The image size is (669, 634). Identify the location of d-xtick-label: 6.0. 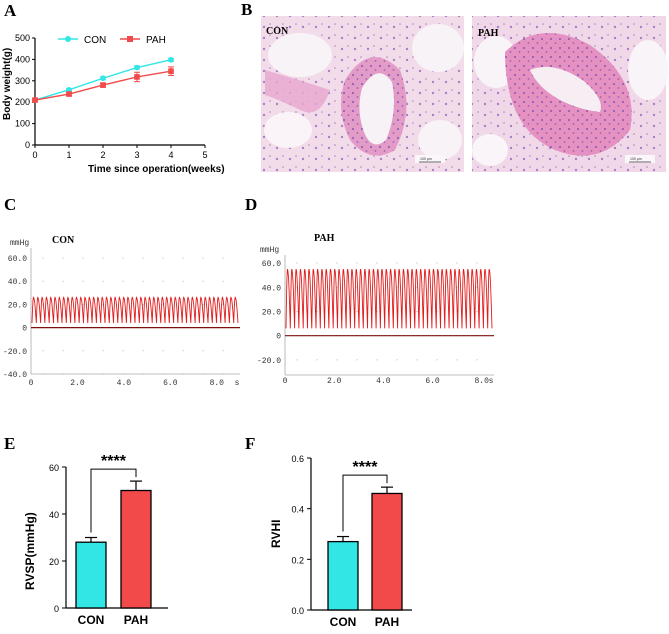
(432, 381).